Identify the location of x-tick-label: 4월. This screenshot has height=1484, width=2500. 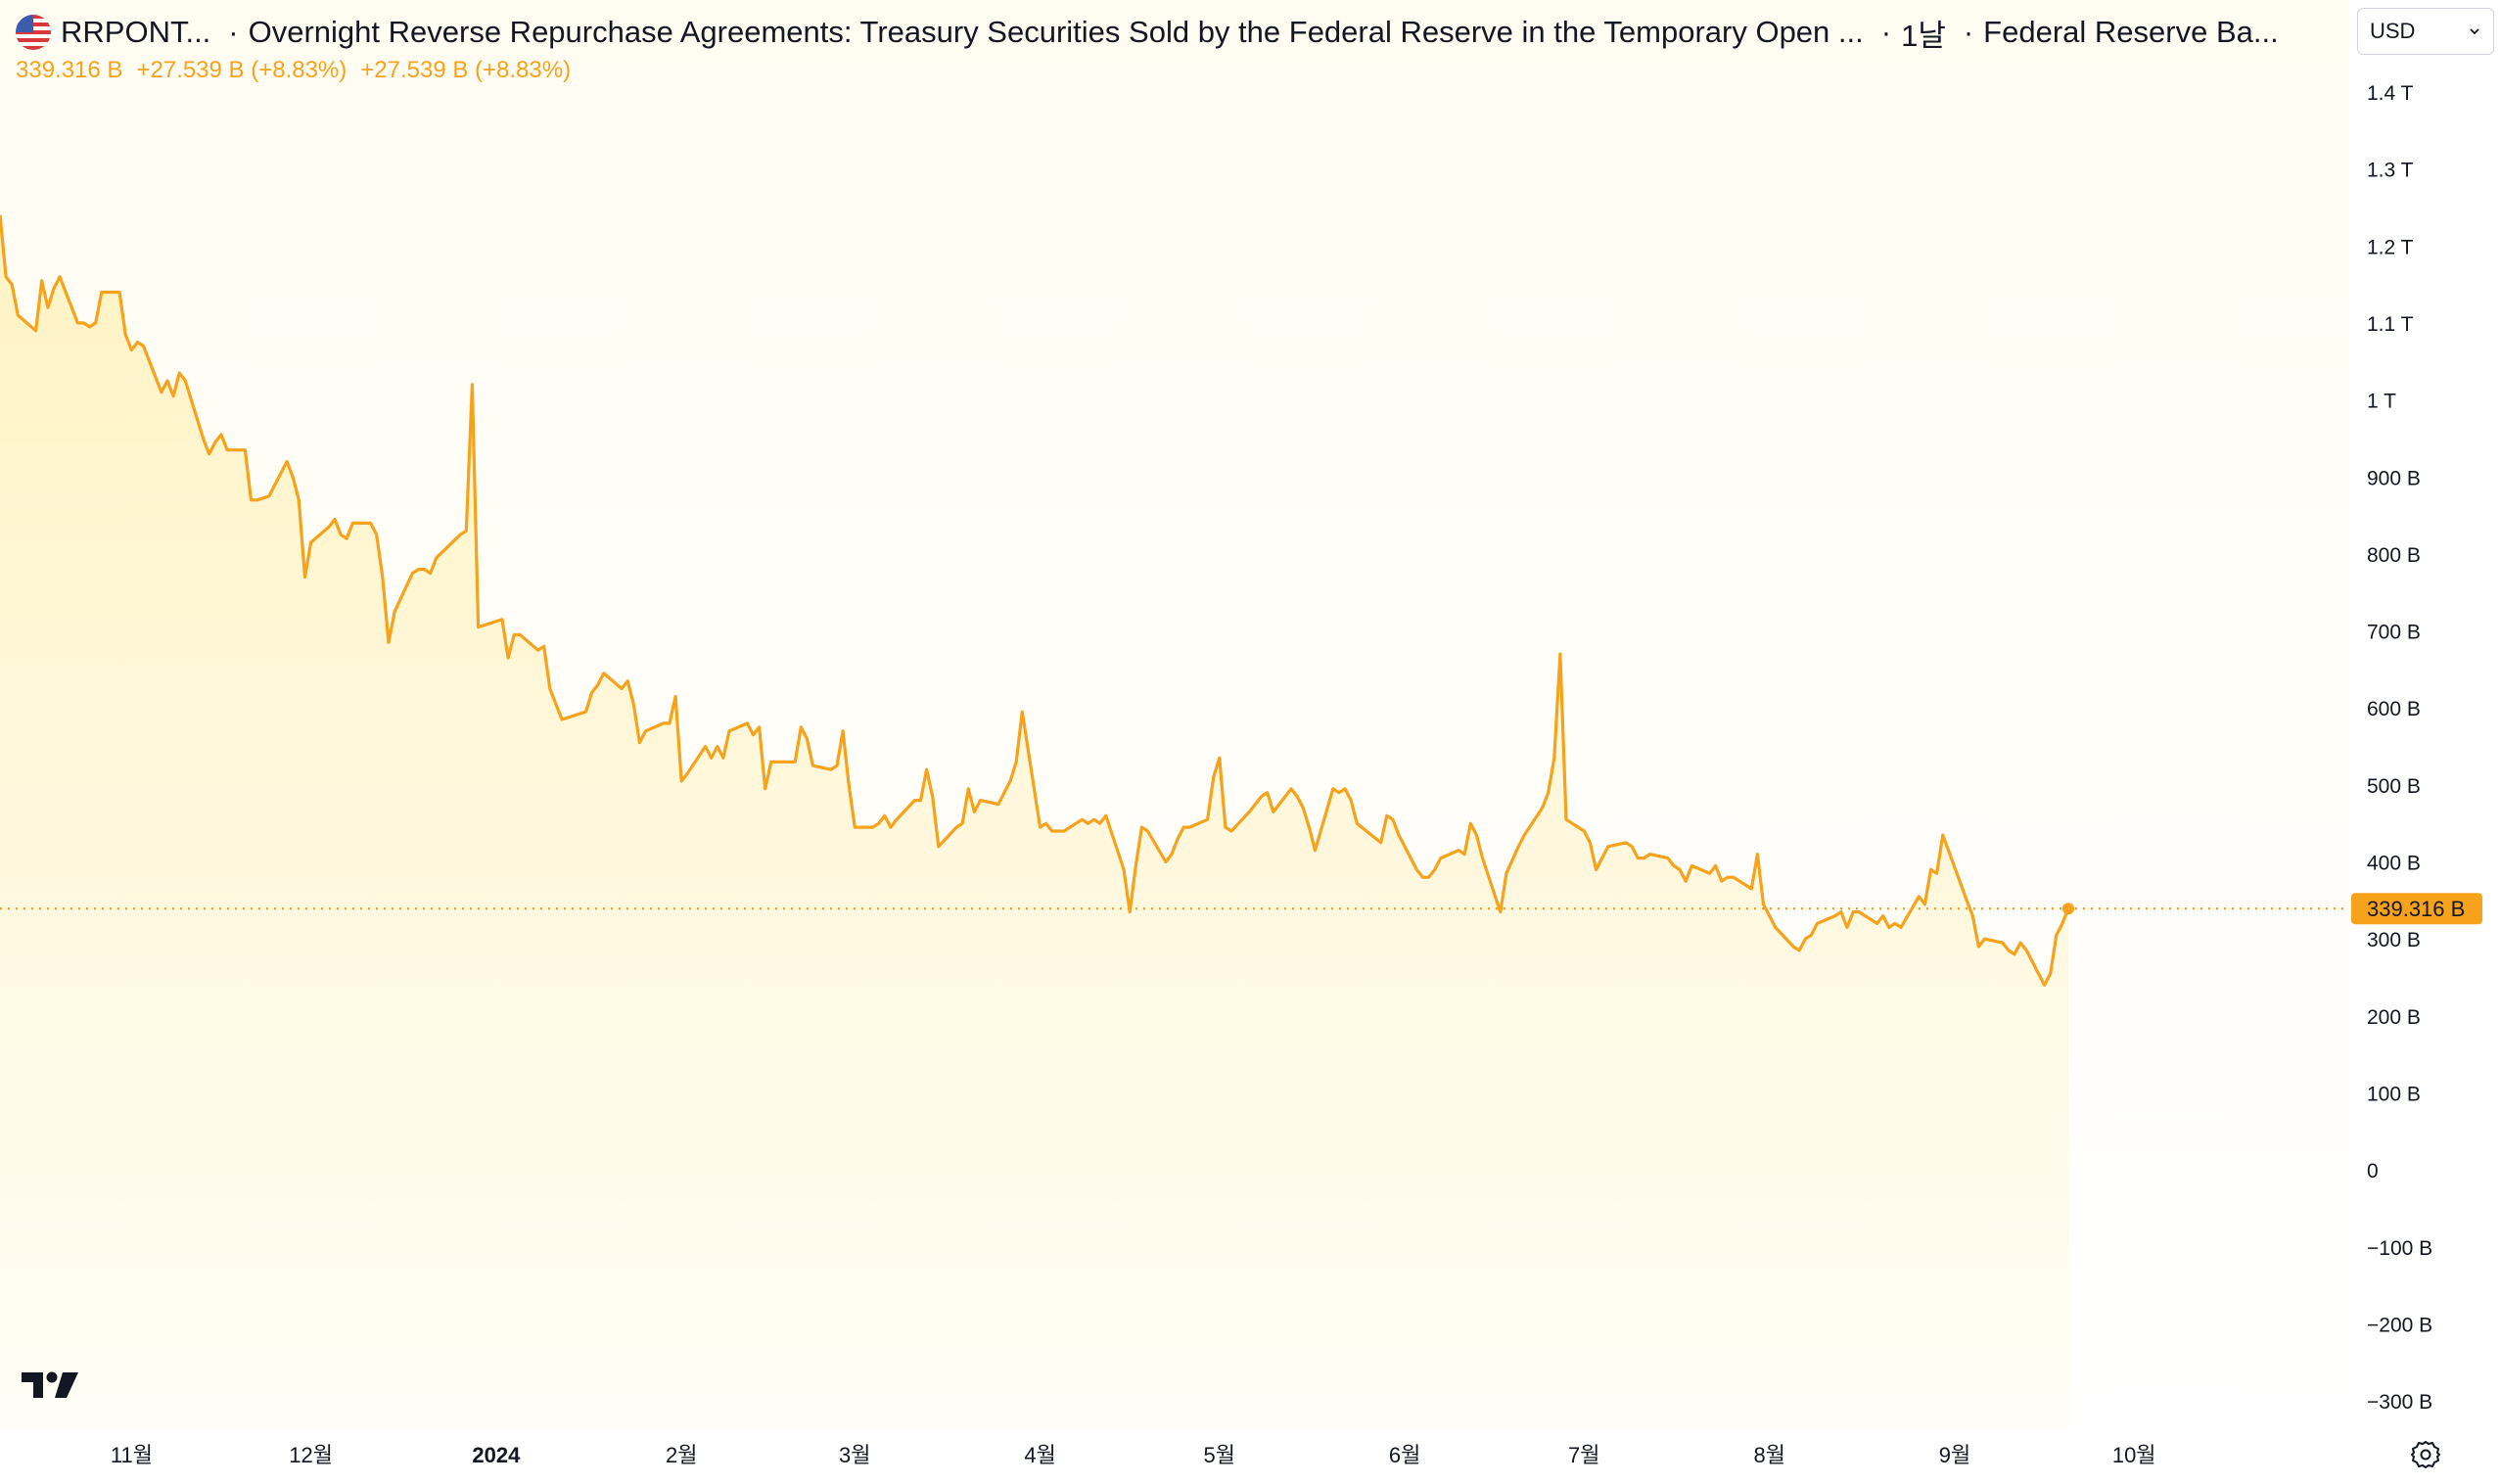
(1039, 1455).